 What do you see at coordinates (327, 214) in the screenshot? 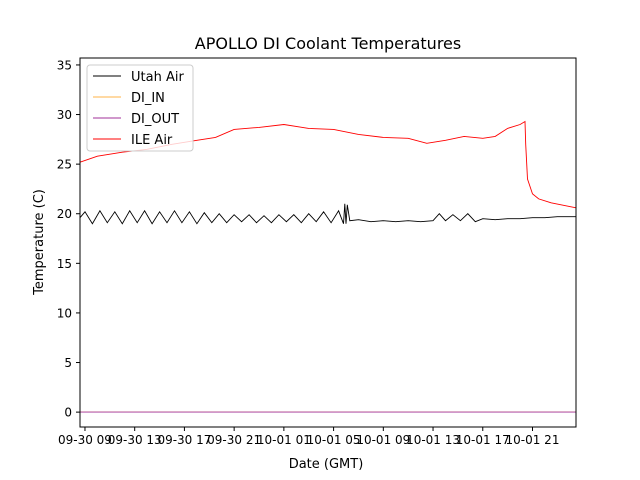
I see `series-line-utah-air` at bounding box center [327, 214].